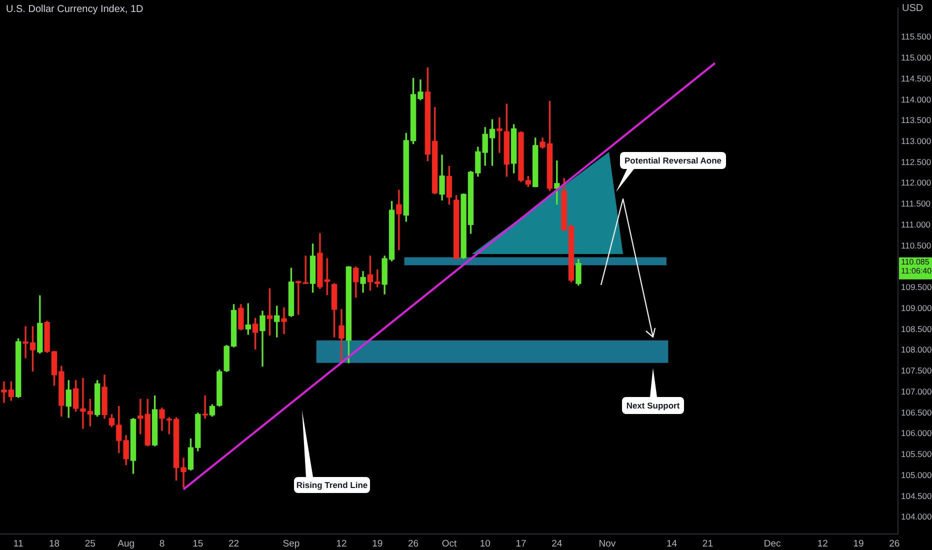 Image resolution: width=932 pixels, height=550 pixels. What do you see at coordinates (673, 161) in the screenshot?
I see `annotation: Potential Reversal Aone` at bounding box center [673, 161].